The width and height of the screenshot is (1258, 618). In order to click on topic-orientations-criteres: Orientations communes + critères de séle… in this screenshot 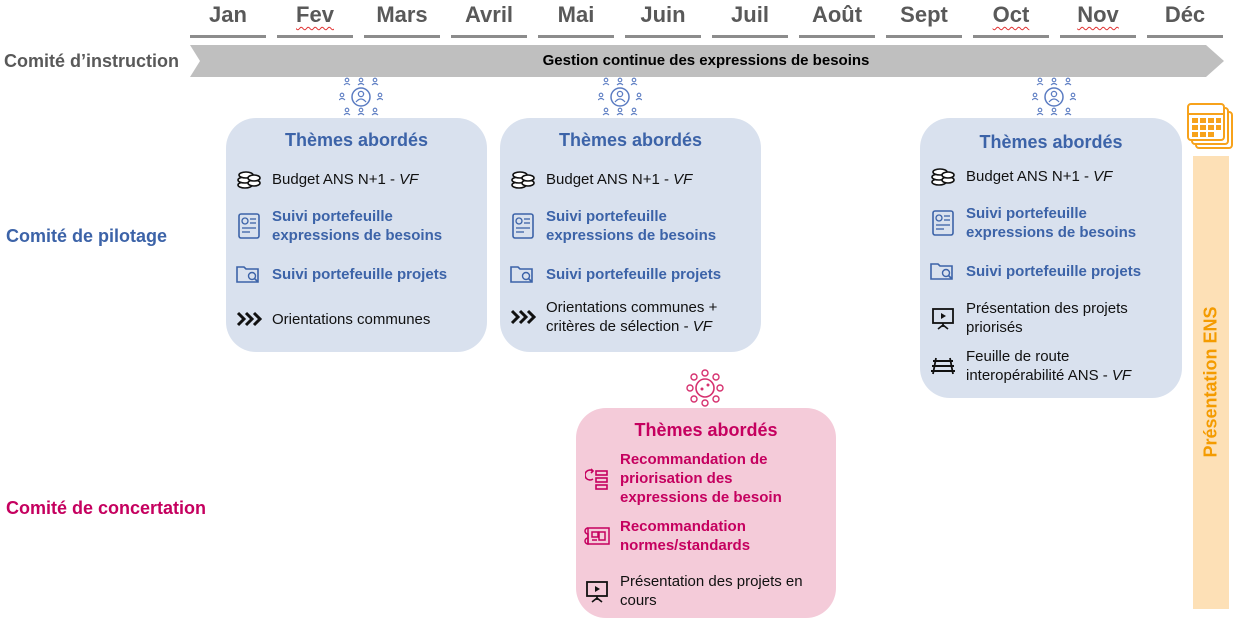, I will do `click(627, 317)`.